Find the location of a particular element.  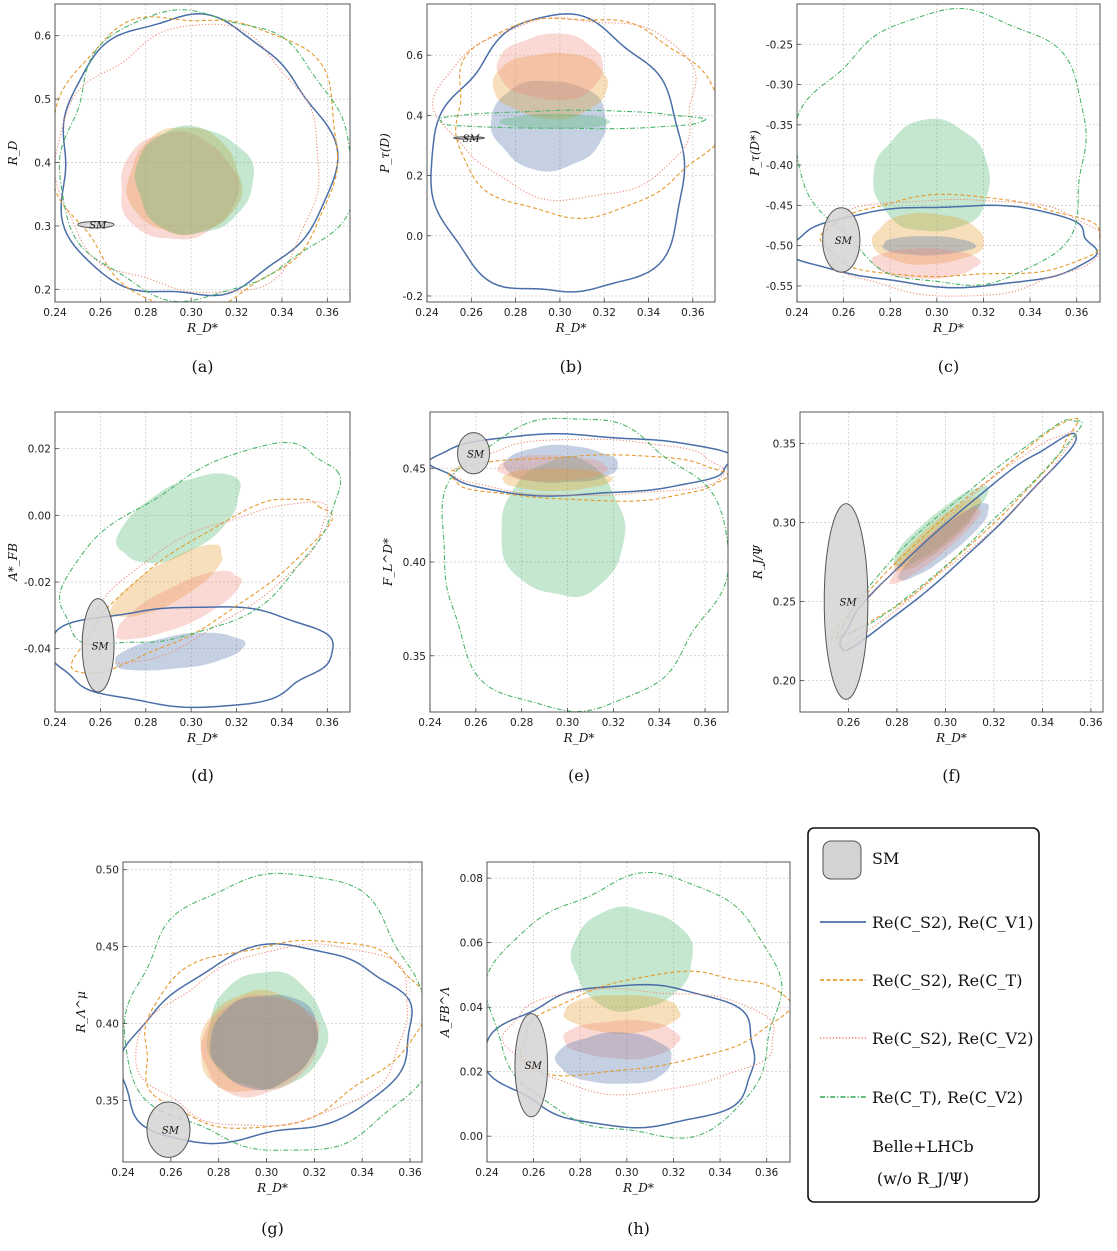

tick-label-y: -0.35 is located at coordinates (779, 126).